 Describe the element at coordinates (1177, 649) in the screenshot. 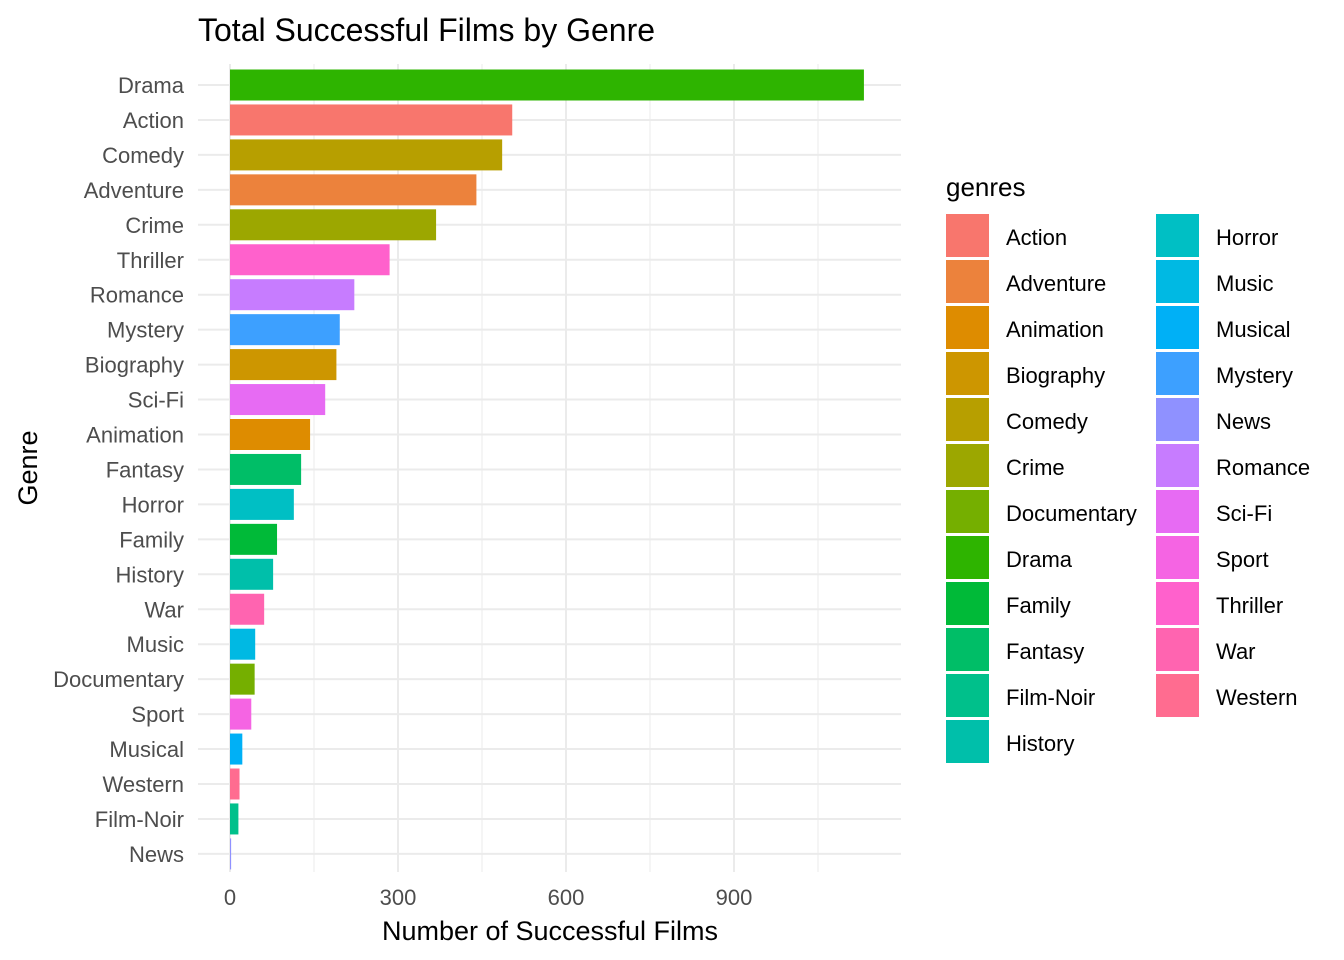

I see `legend-key-war` at that location.